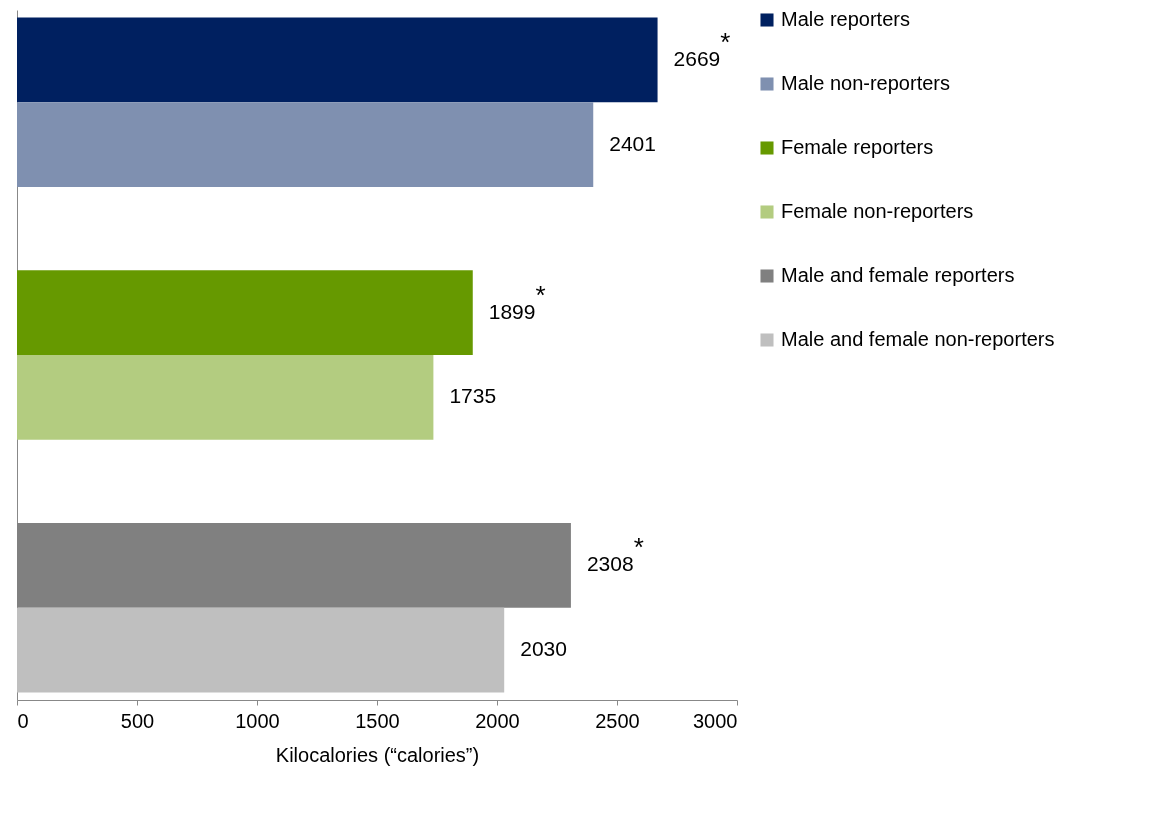 Image resolution: width=1176 pixels, height=821 pixels. Describe the element at coordinates (845, 19) in the screenshot. I see `legend-label: Male reporters` at that location.